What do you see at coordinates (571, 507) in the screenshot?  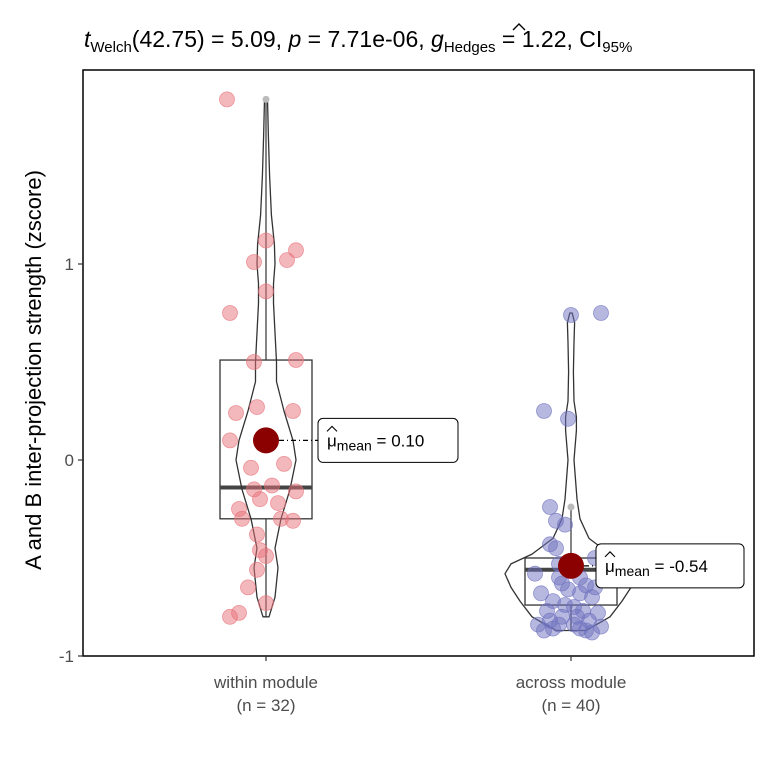 I see `group-2-outlier-marker` at bounding box center [571, 507].